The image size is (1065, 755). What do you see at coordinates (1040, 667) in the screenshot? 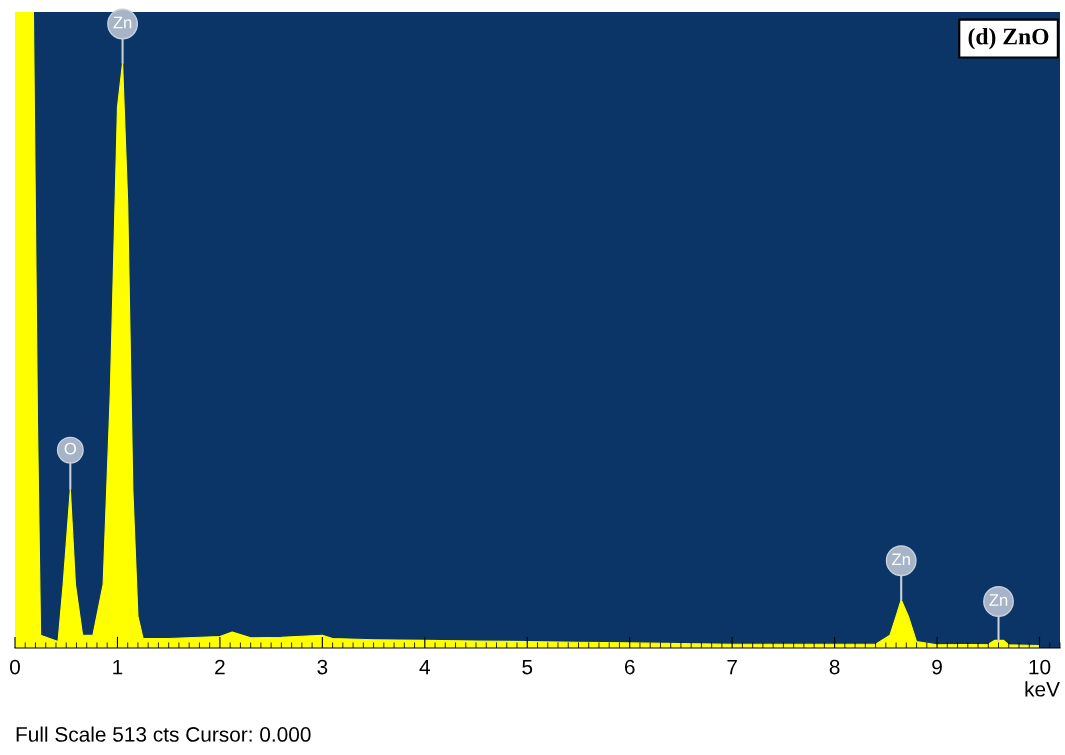
I see `x-tick-label: 10` at bounding box center [1040, 667].